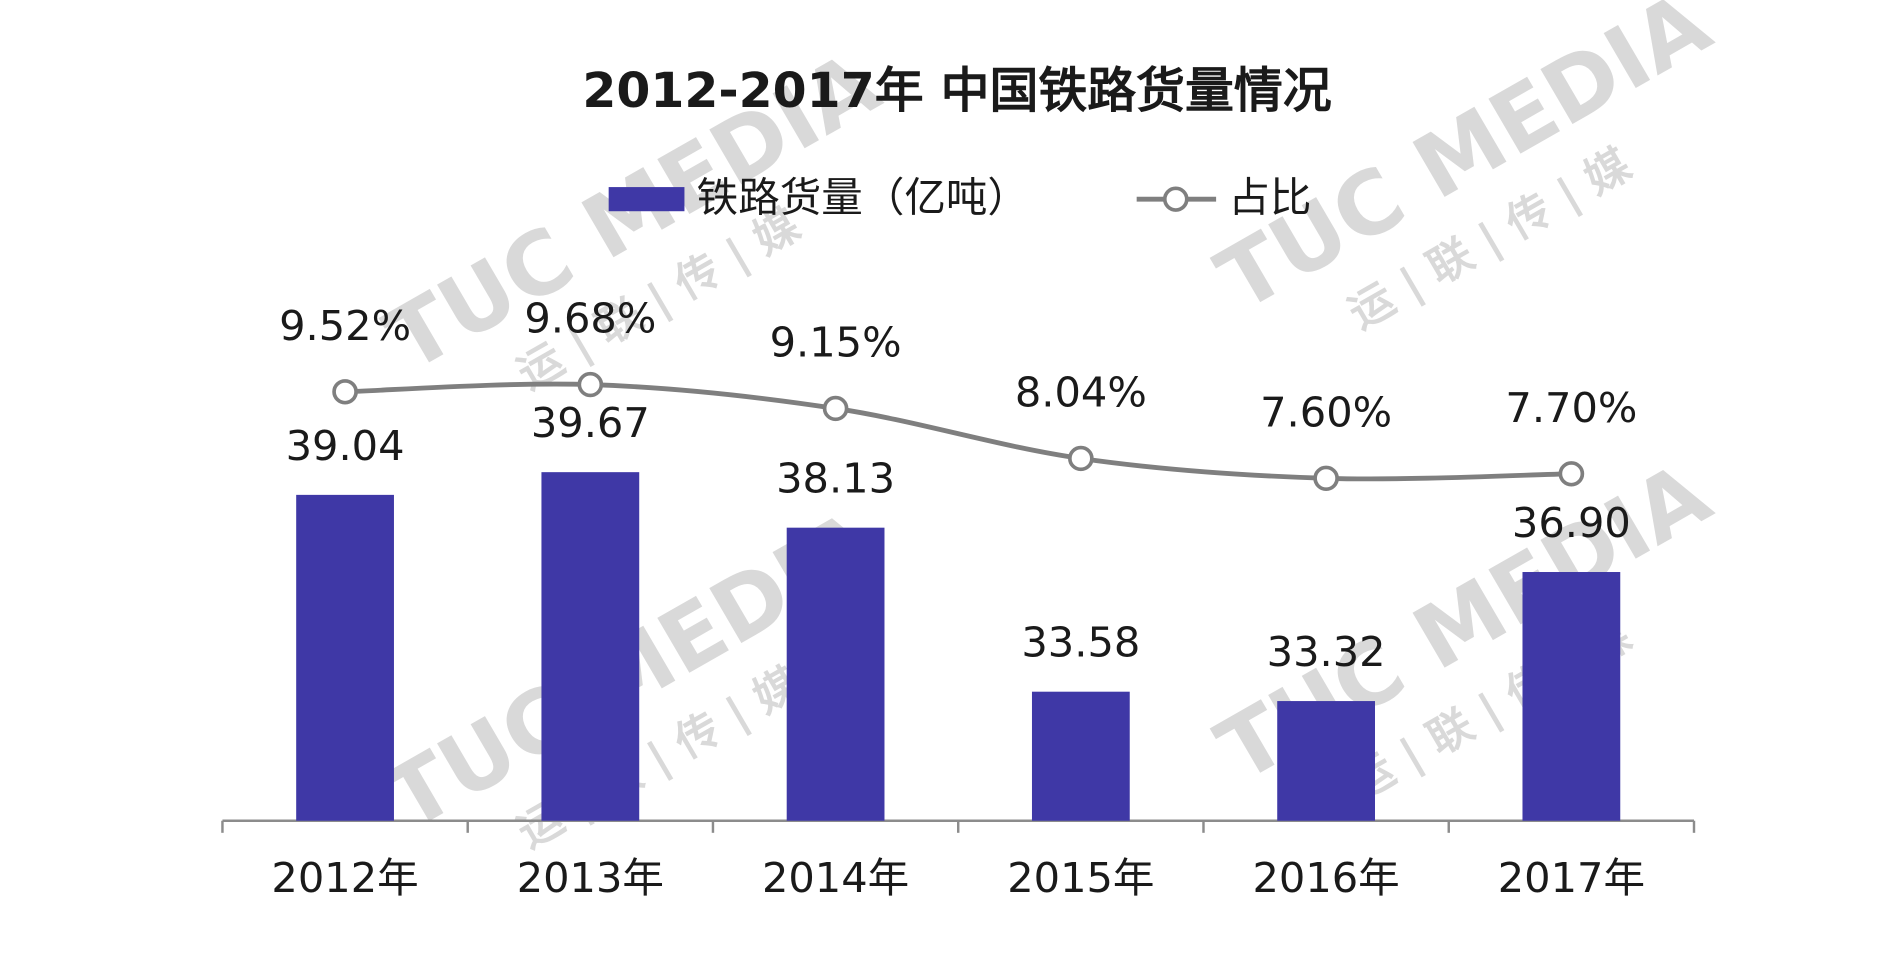 The width and height of the screenshot is (1892, 968). What do you see at coordinates (958, 431) in the screenshot?
I see `line` at bounding box center [958, 431].